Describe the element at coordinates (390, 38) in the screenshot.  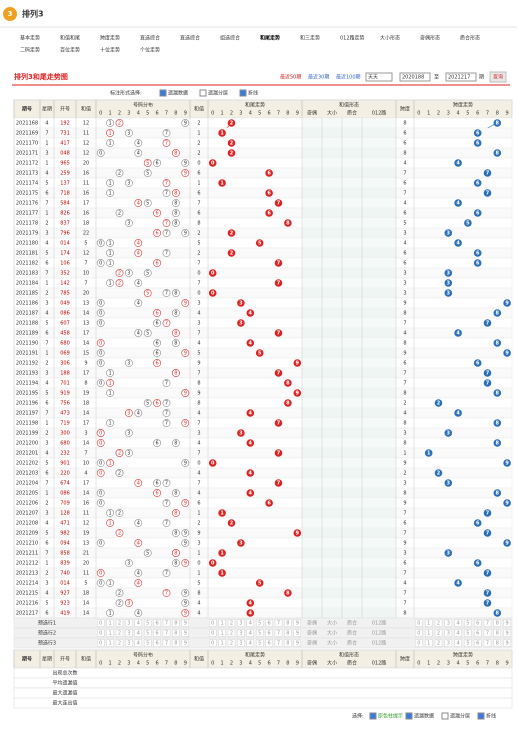
I see `nav-link: 大小形态` at that location.